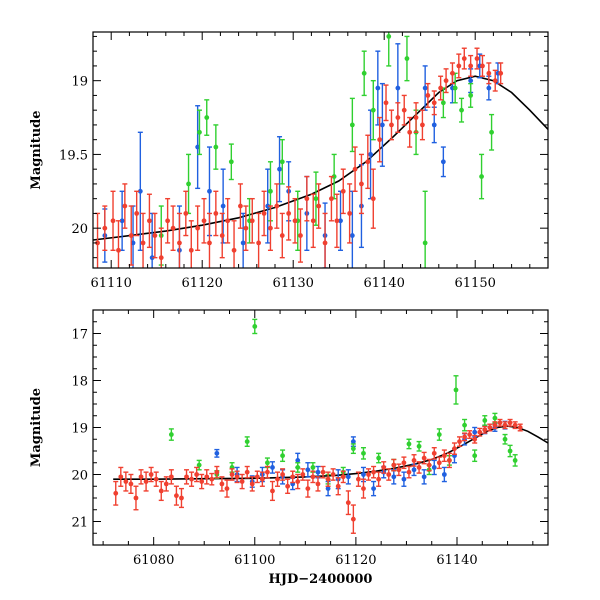 The image size is (600, 600). I want to click on x-axis-label: HJD−2400000, so click(321, 579).